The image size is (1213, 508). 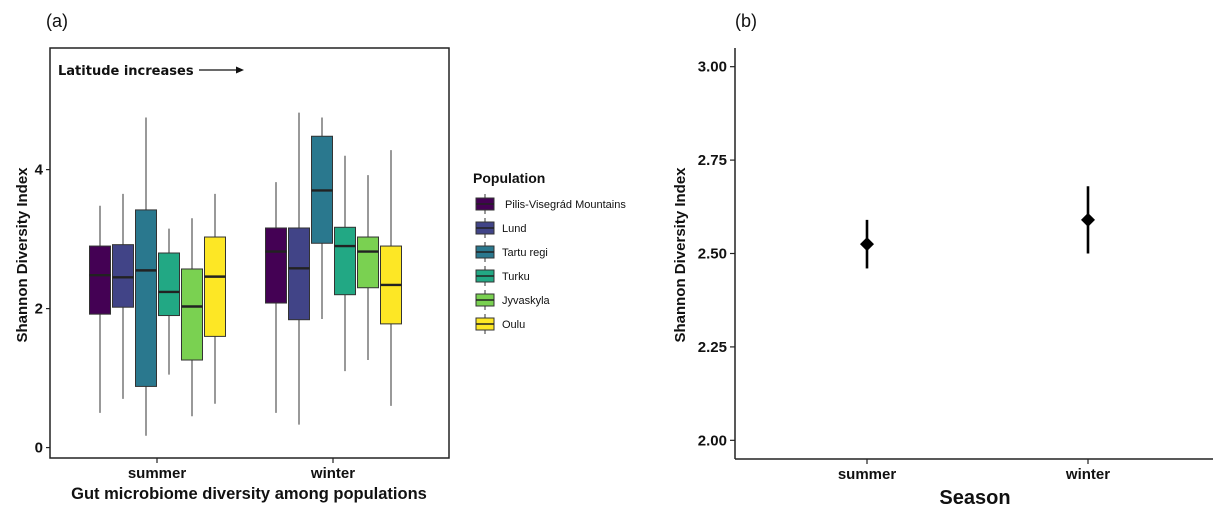 I want to click on y-tick-label: 4, so click(x=39, y=170).